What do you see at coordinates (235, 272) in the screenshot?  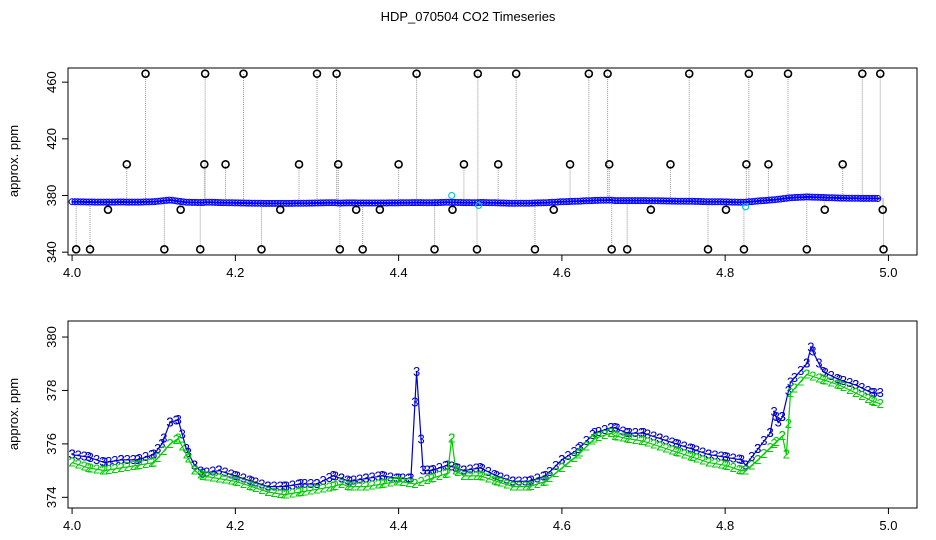 I see `top-x-tick-label: 4.2` at bounding box center [235, 272].